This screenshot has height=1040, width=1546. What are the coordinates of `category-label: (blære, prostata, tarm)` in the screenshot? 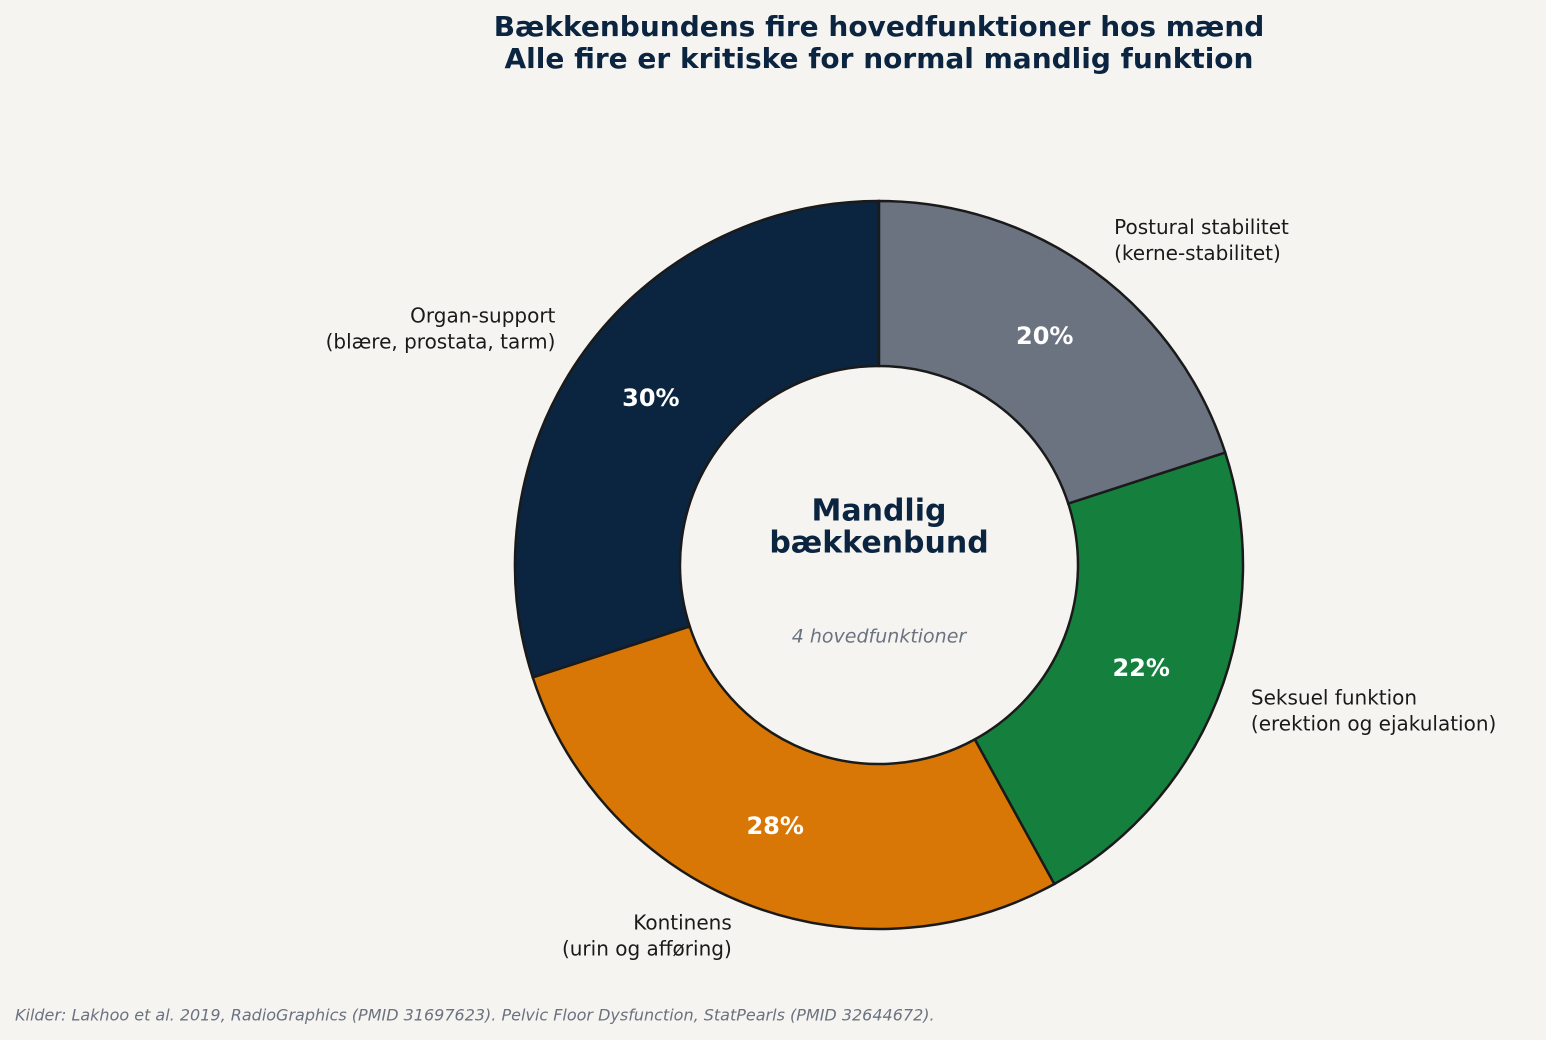 It's located at (441, 341).